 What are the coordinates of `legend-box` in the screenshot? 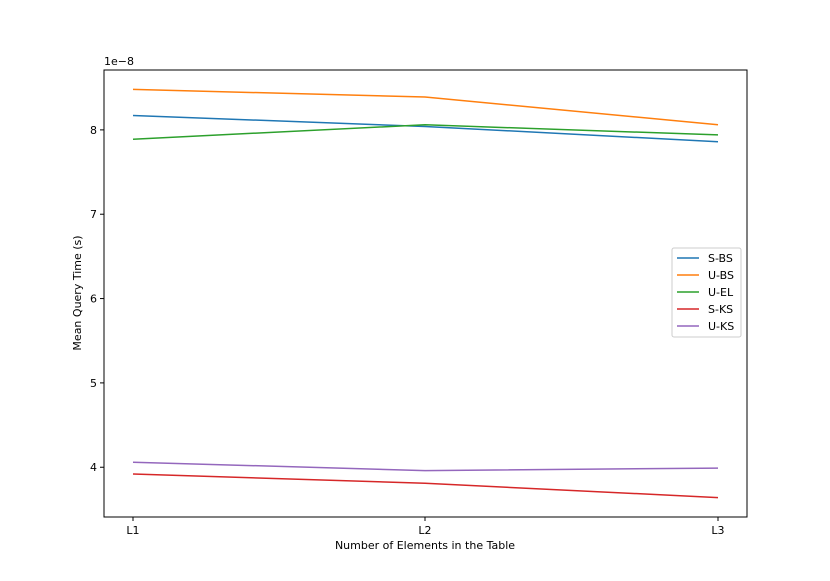 It's located at (706, 292).